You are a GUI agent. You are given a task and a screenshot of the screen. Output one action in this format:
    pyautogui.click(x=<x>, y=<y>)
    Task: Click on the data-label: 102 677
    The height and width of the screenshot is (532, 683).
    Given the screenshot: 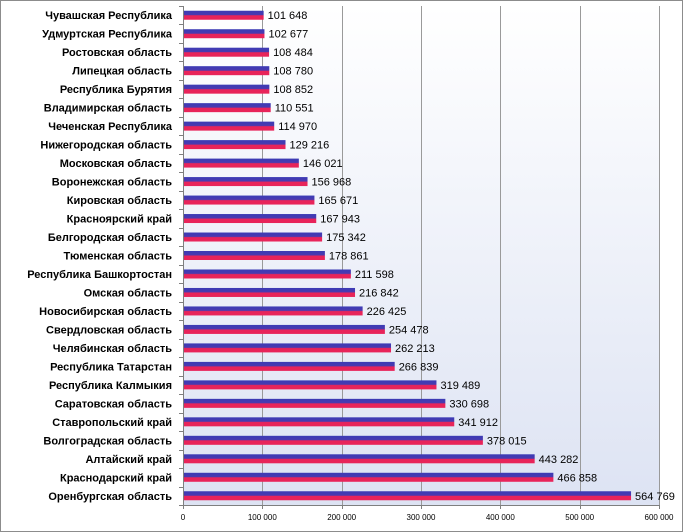 What is the action you would take?
    pyautogui.click(x=288, y=35)
    